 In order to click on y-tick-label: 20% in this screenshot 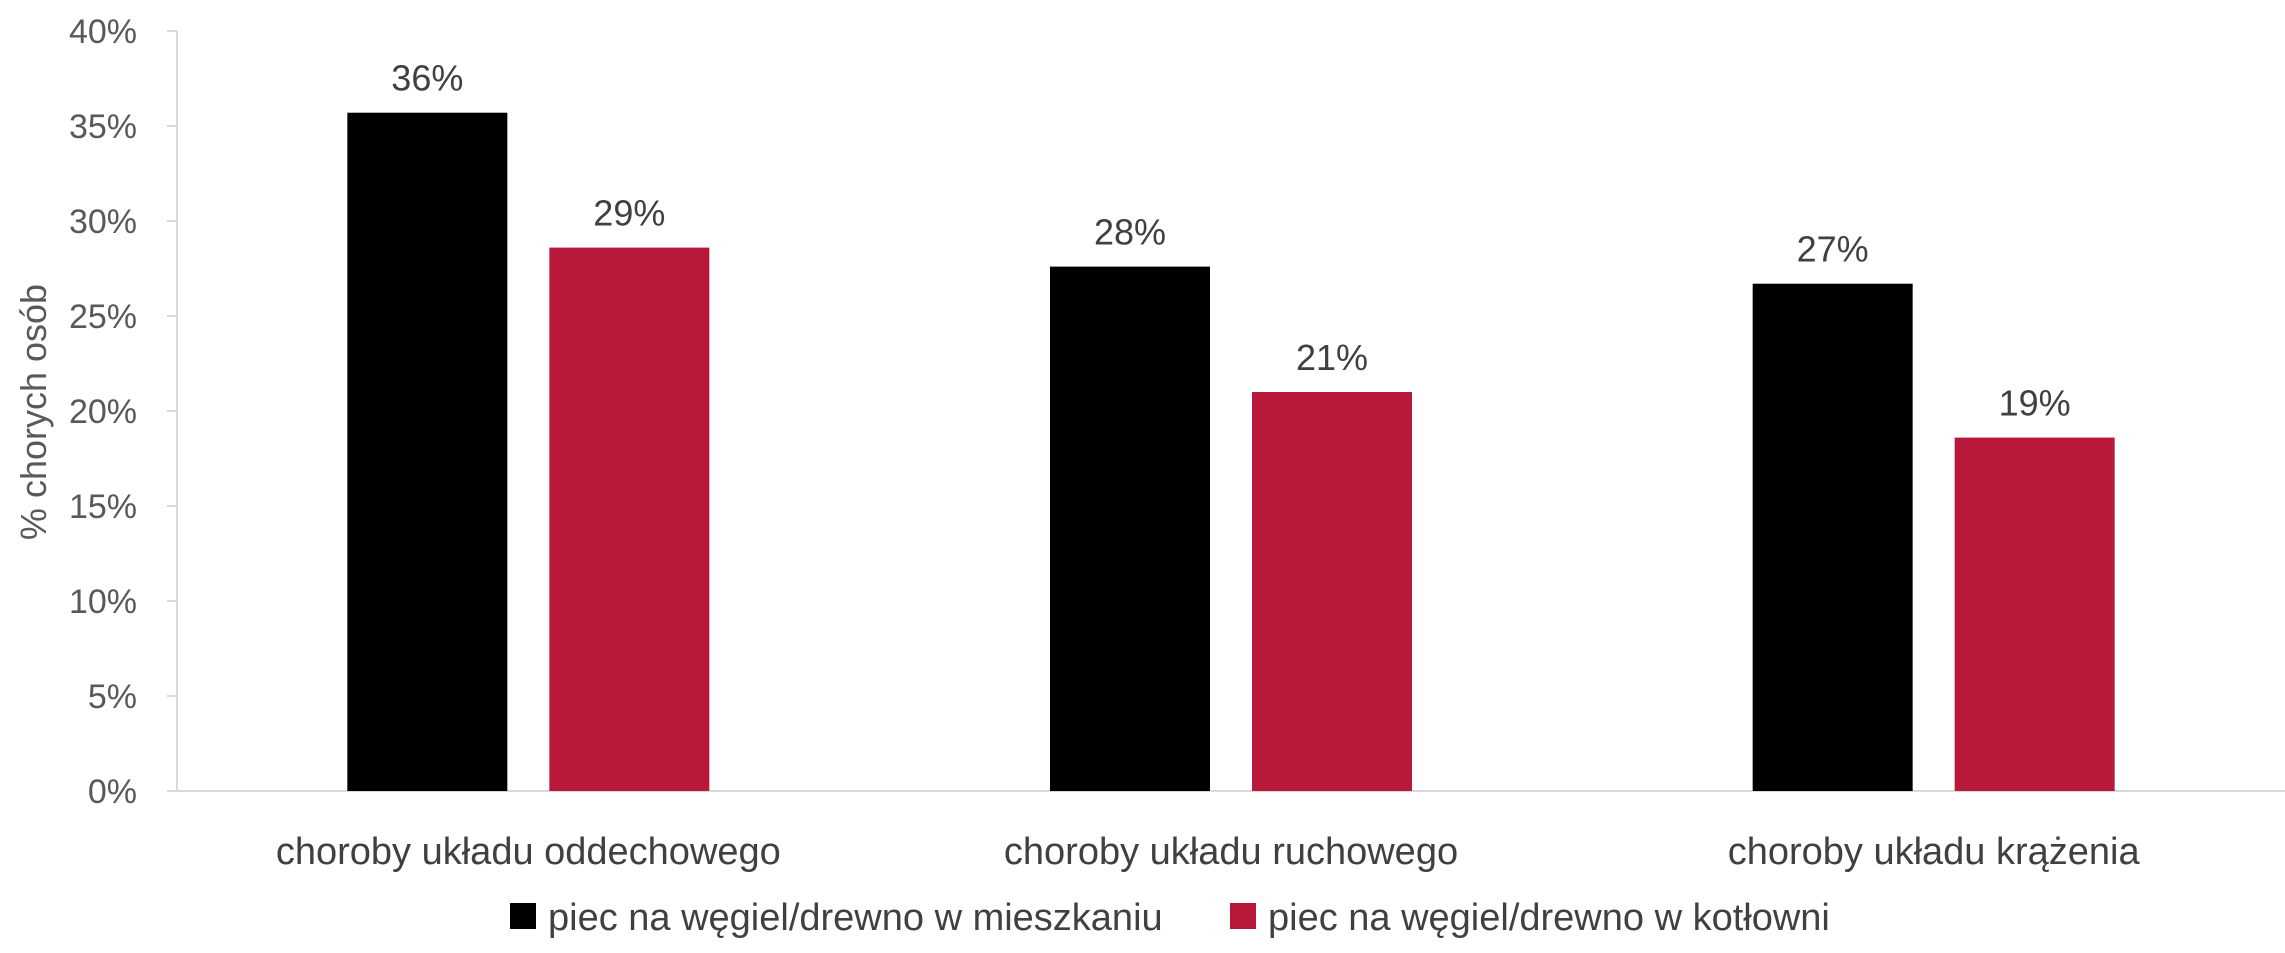, I will do `click(103, 412)`.